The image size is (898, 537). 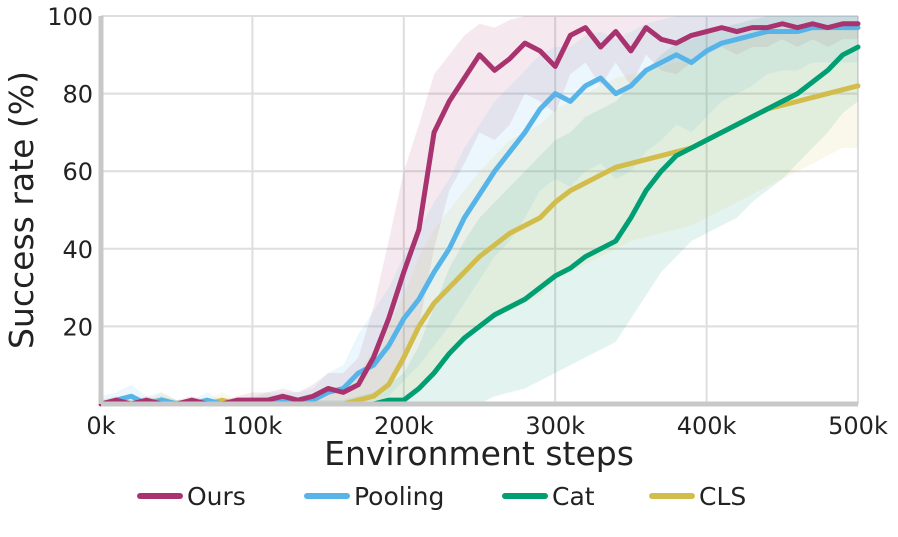 What do you see at coordinates (100, 426) in the screenshot?
I see `x-tick-label-0: 0k` at bounding box center [100, 426].